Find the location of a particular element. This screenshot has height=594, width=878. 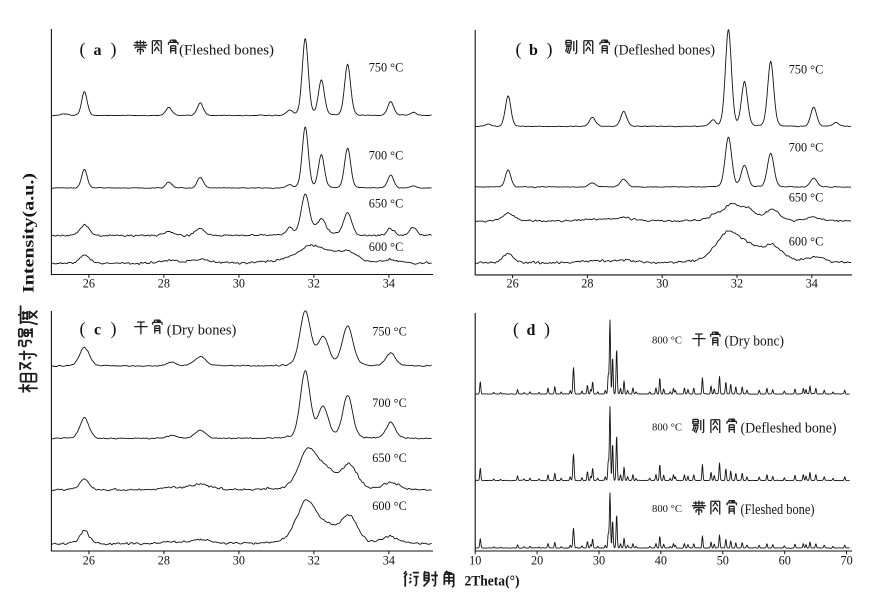

svg-text: 10 is located at coordinates (475, 560).